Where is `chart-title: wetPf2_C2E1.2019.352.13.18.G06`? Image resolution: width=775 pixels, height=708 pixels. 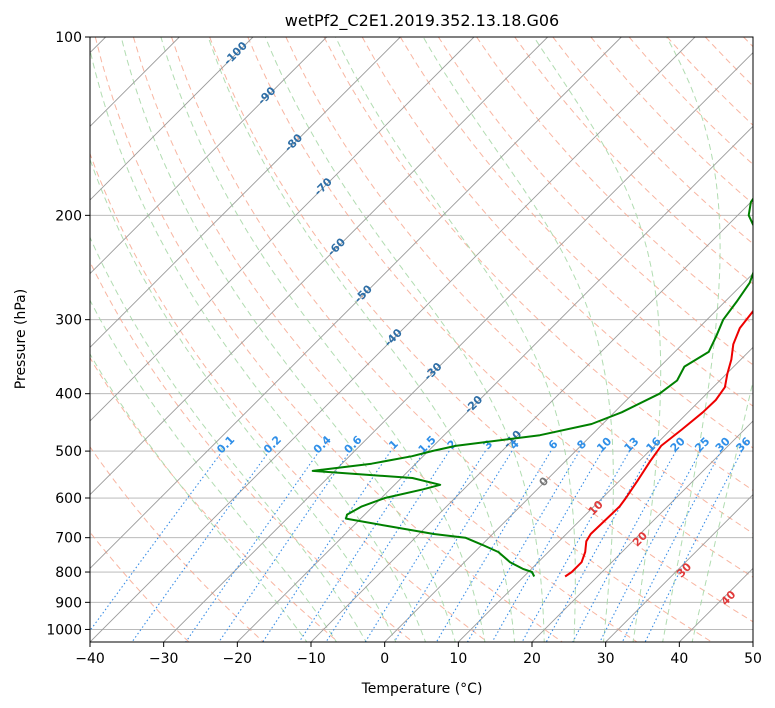
chart-title: wetPf2_C2E1.2019.352.13.18.G06 is located at coordinates (422, 21).